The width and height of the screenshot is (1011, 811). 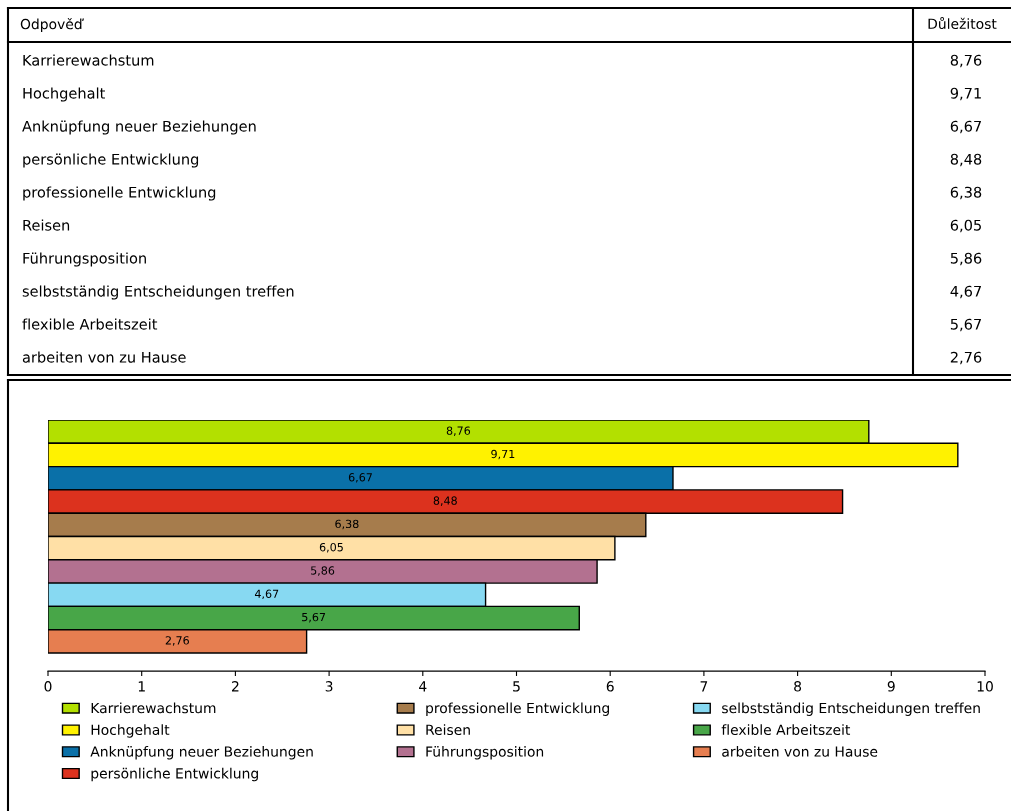 I want to click on x-tick-label: 3, so click(x=329, y=686).